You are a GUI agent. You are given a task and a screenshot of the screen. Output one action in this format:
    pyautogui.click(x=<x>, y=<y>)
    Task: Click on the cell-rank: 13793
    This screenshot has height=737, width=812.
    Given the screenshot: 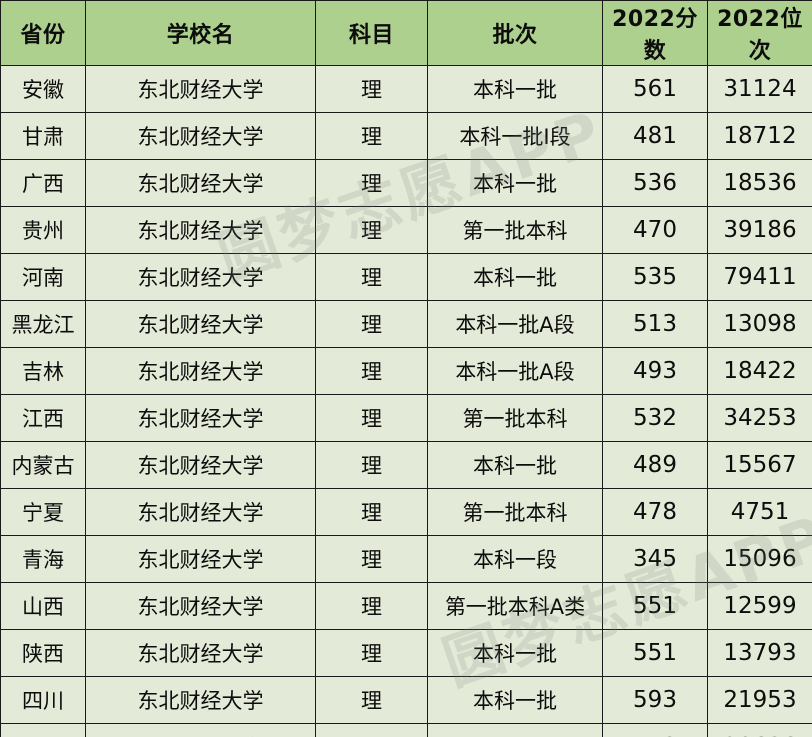 What is the action you would take?
    pyautogui.click(x=759, y=653)
    